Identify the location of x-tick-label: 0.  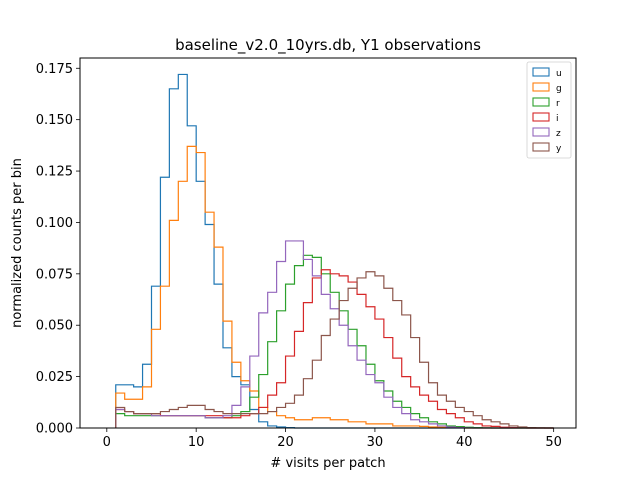
(107, 442).